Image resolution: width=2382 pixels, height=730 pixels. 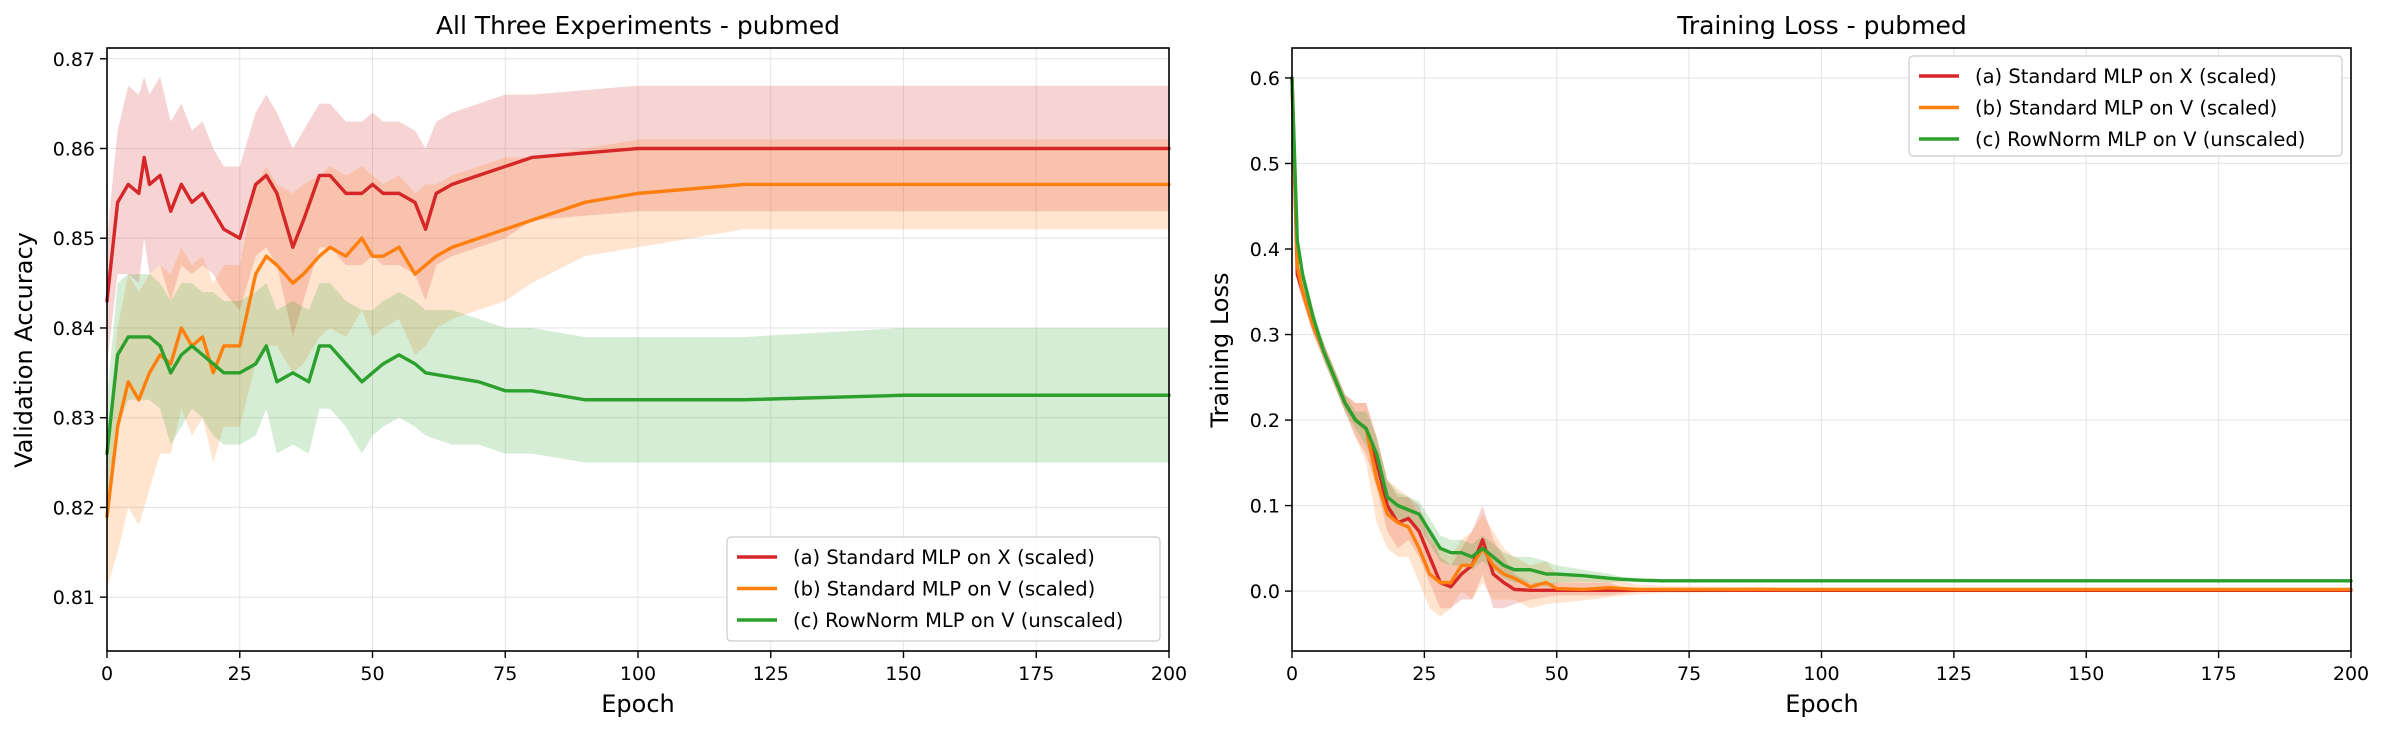 I want to click on y-tick-label: 0.5, so click(x=1265, y=164).